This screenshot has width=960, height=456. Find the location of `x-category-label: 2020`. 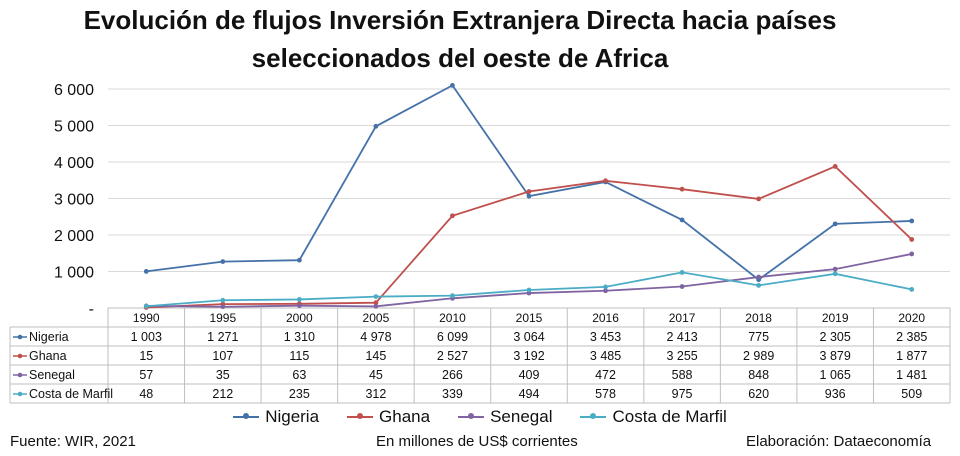

x-category-label: 2020 is located at coordinates (911, 318).